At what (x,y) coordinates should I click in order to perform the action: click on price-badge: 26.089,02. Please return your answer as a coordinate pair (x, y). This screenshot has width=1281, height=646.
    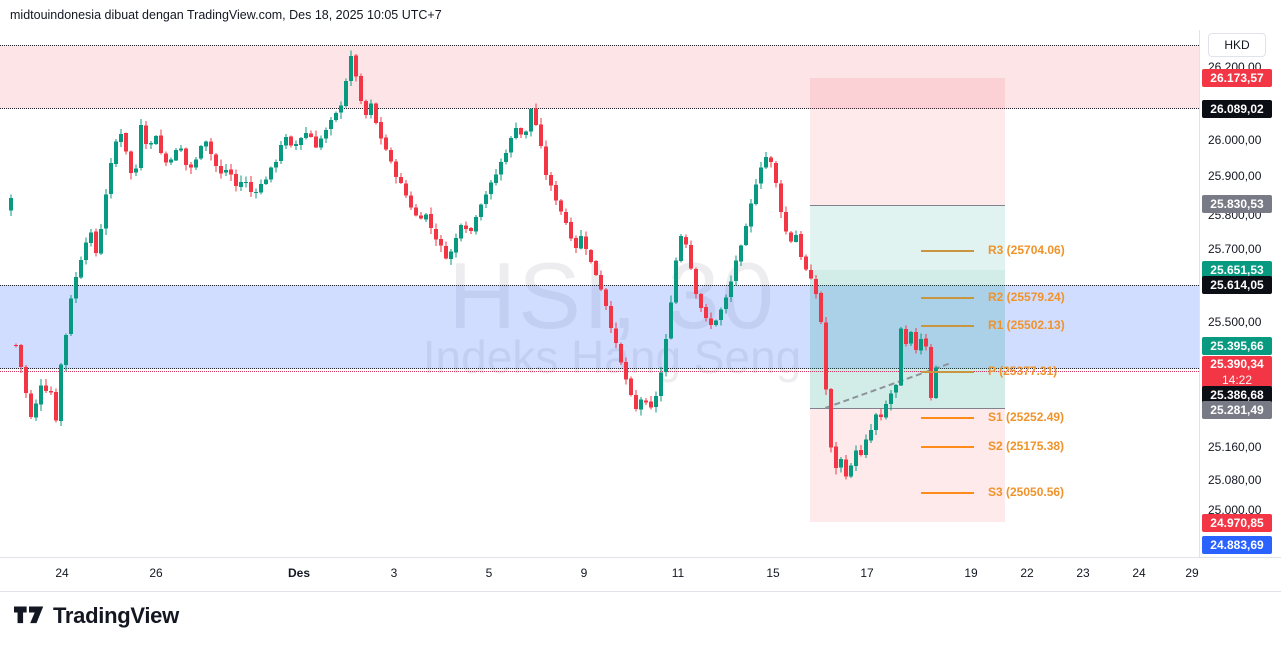
    Looking at the image, I should click on (1237, 109).